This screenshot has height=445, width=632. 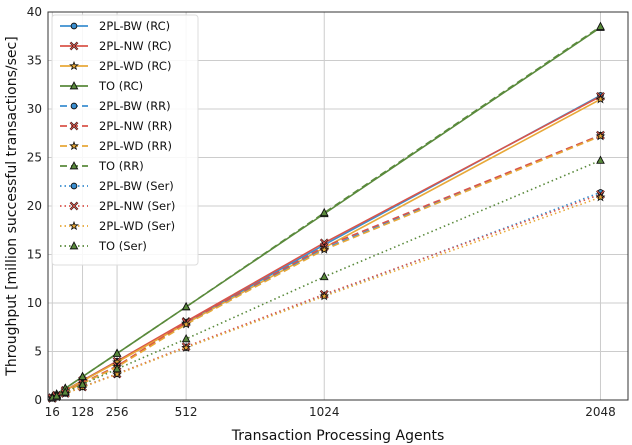 What do you see at coordinates (136, 186) in the screenshot?
I see `legend-label: 2PL-BW (Ser)` at bounding box center [136, 186].